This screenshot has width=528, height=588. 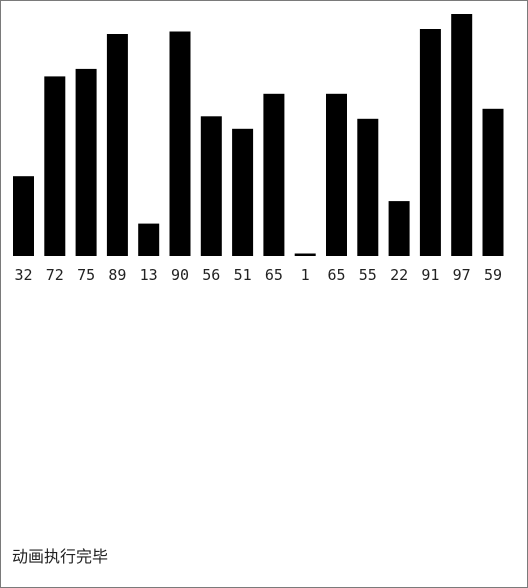 I want to click on bar-value-label: 55, so click(x=368, y=275).